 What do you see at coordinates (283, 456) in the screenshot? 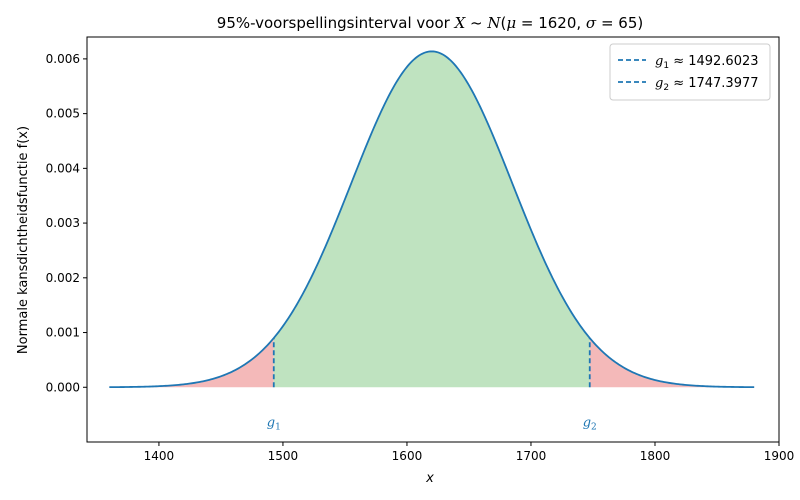
I see `x-tick-label: 1500` at bounding box center [283, 456].